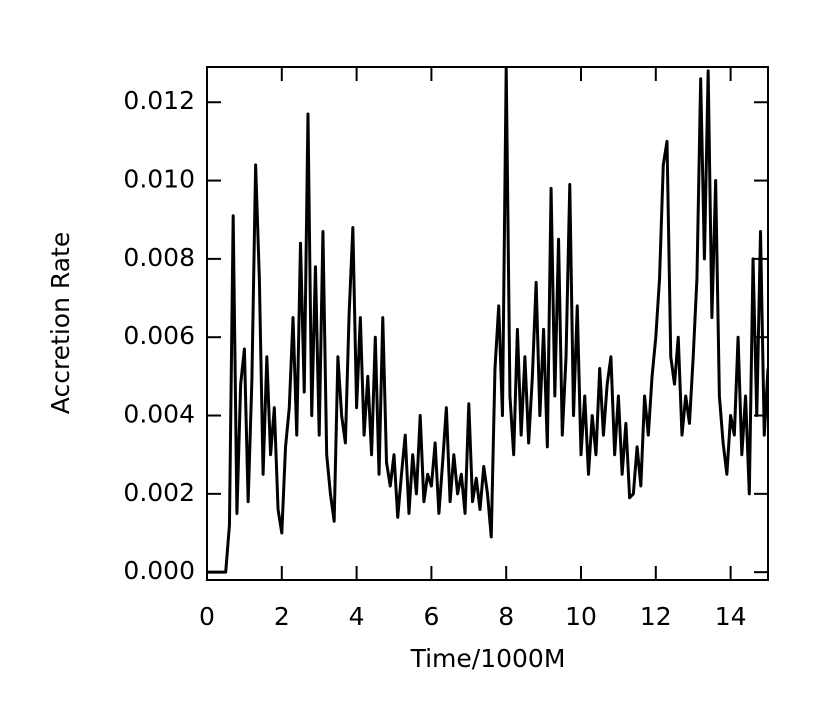 Image resolution: width=830 pixels, height=713 pixels. What do you see at coordinates (159, 492) in the screenshot?
I see `y-tick-label: 0.002` at bounding box center [159, 492].